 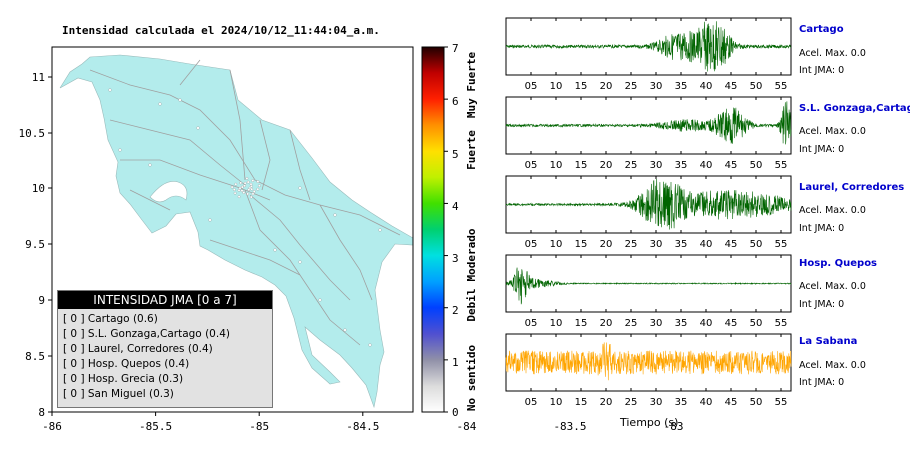 I want to click on legend-header: INTENSIDAD JMA [0 a 7], so click(x=165, y=300).